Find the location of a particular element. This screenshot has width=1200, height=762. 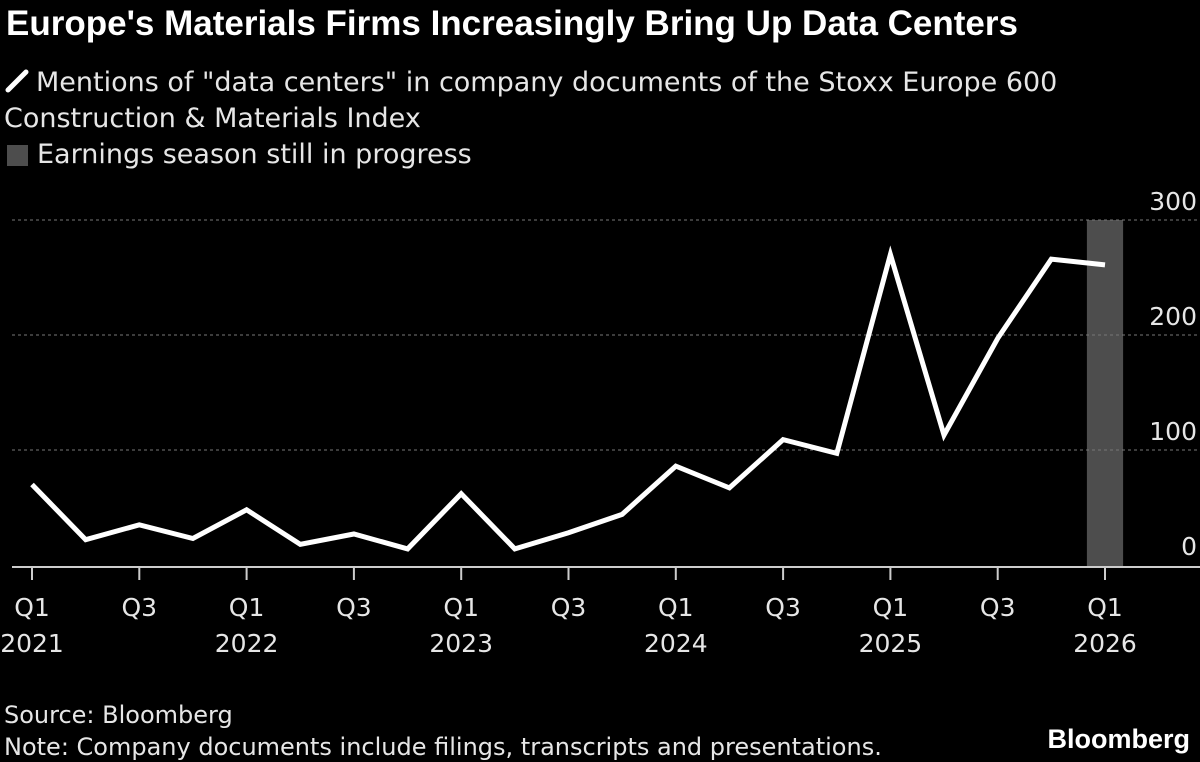

x-tick-label-q-14: Q3 is located at coordinates (783, 607).